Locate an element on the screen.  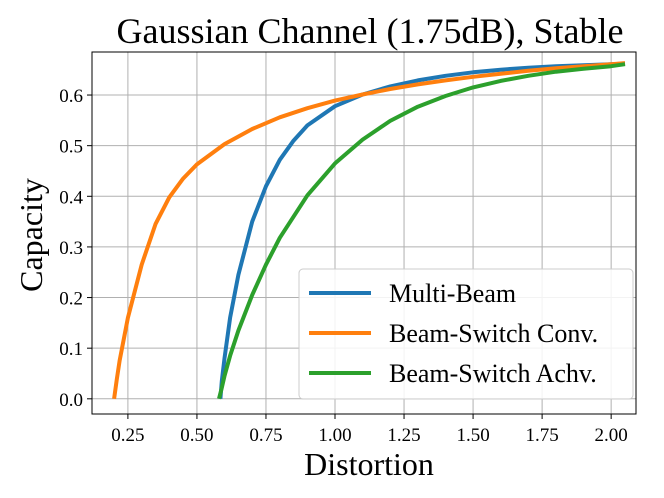
legend-box is located at coordinates (466, 334).